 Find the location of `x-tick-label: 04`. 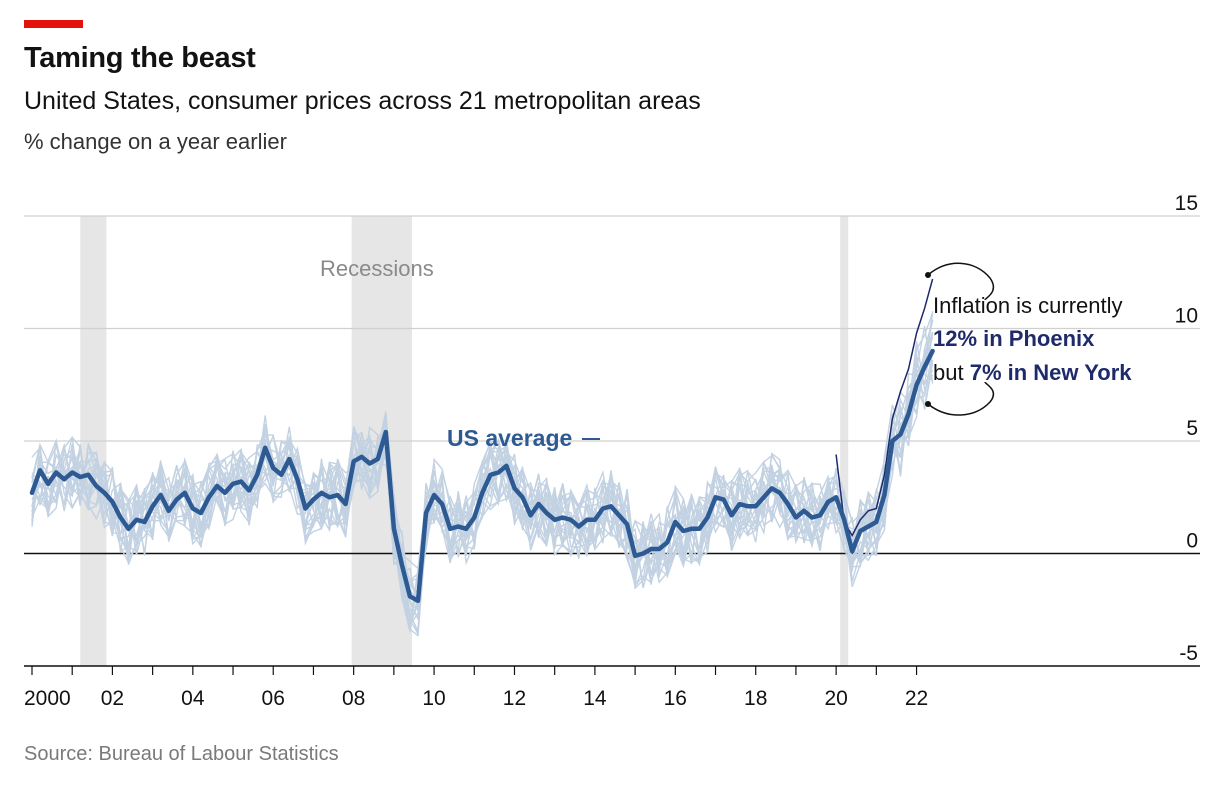

x-tick-label: 04 is located at coordinates (193, 698).